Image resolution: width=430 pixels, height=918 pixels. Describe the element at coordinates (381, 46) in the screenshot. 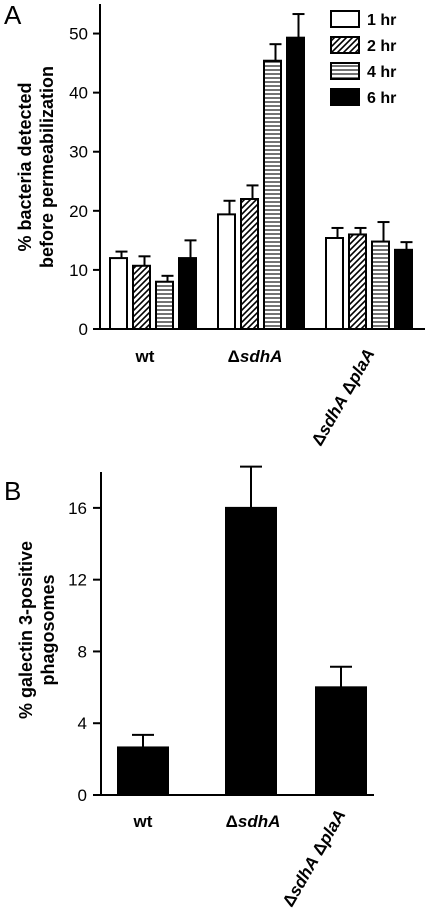

I see `panel-a-legend-label: 2 hr` at that location.